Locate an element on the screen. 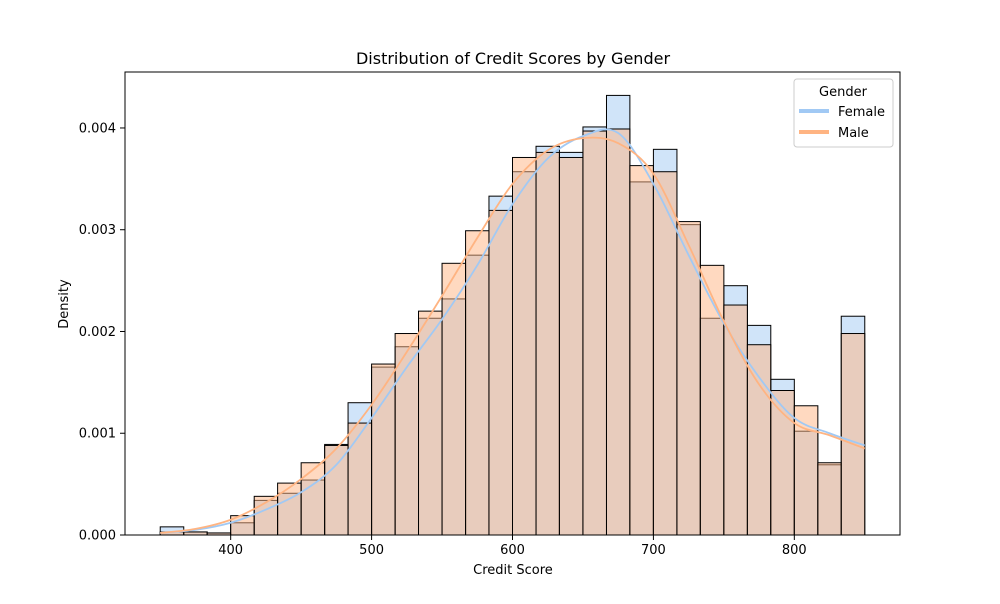 The width and height of the screenshot is (1000, 604). y-tick-label-1: 0.001 is located at coordinates (97, 434).